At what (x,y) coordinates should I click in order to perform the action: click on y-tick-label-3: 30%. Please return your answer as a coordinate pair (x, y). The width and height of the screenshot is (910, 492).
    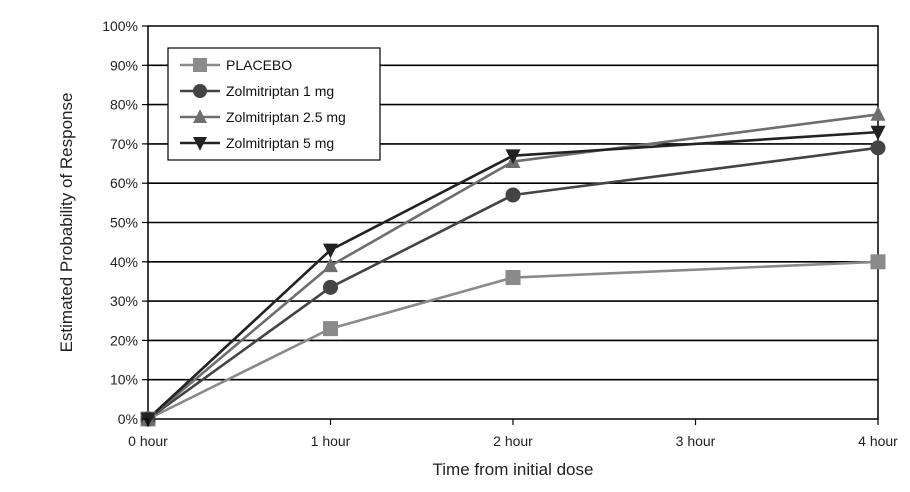
    Looking at the image, I should click on (124, 301).